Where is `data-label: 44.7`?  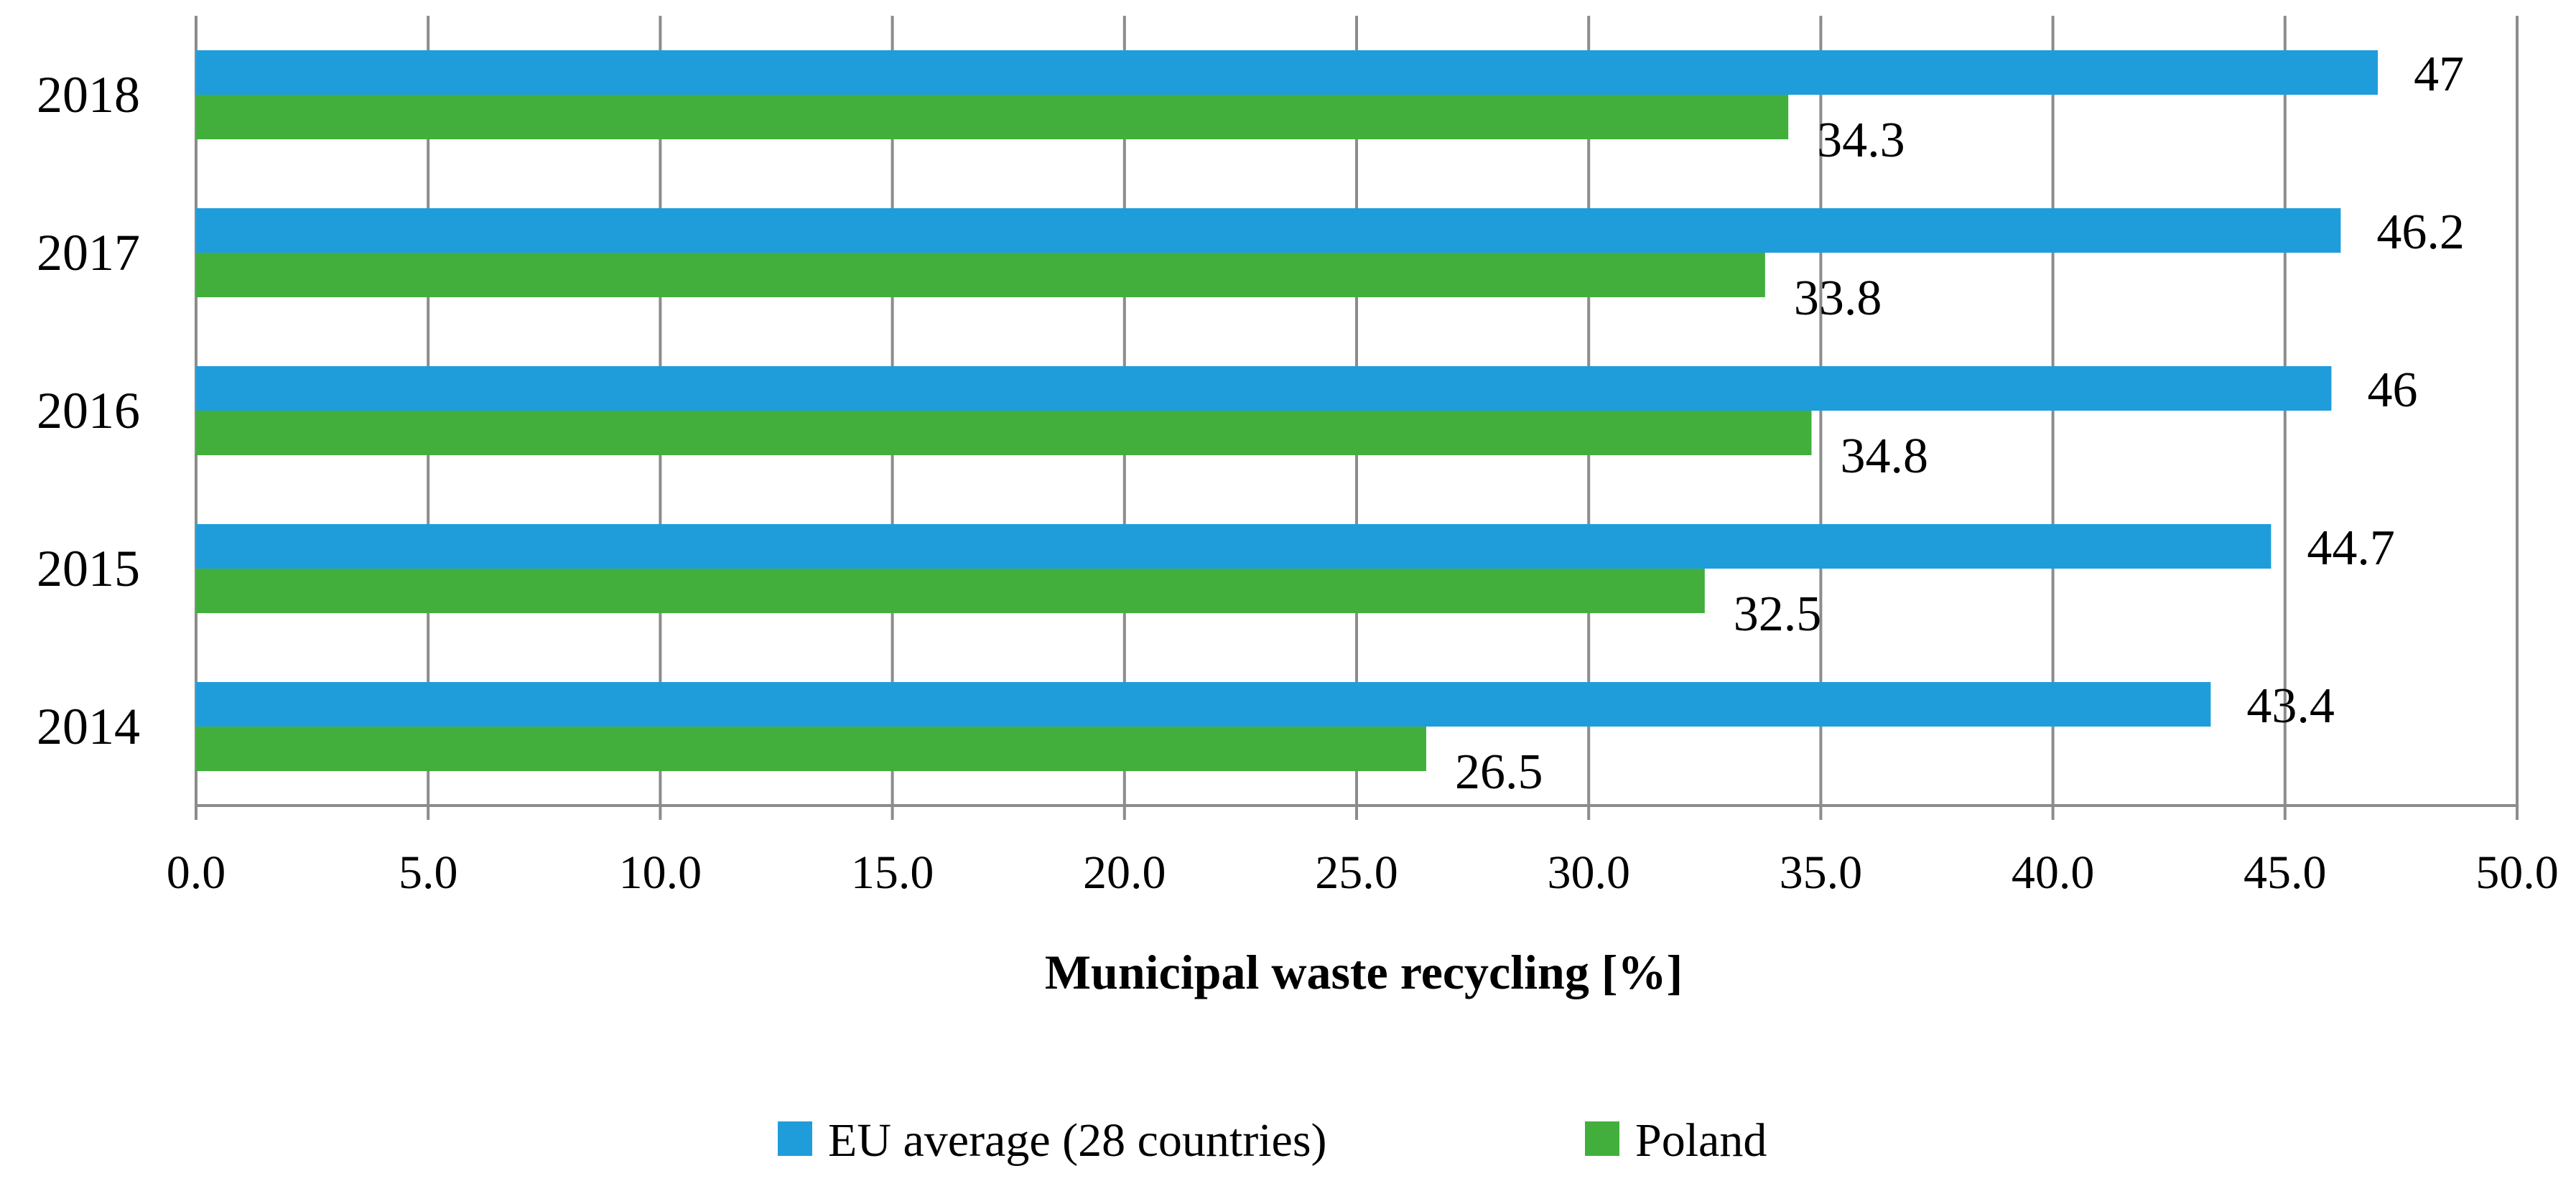 data-label: 44.7 is located at coordinates (2351, 548).